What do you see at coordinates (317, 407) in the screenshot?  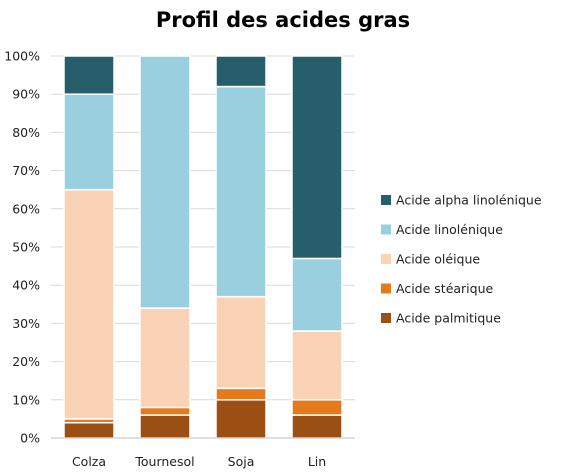 I see `bar-lin-acide-stearique` at bounding box center [317, 407].